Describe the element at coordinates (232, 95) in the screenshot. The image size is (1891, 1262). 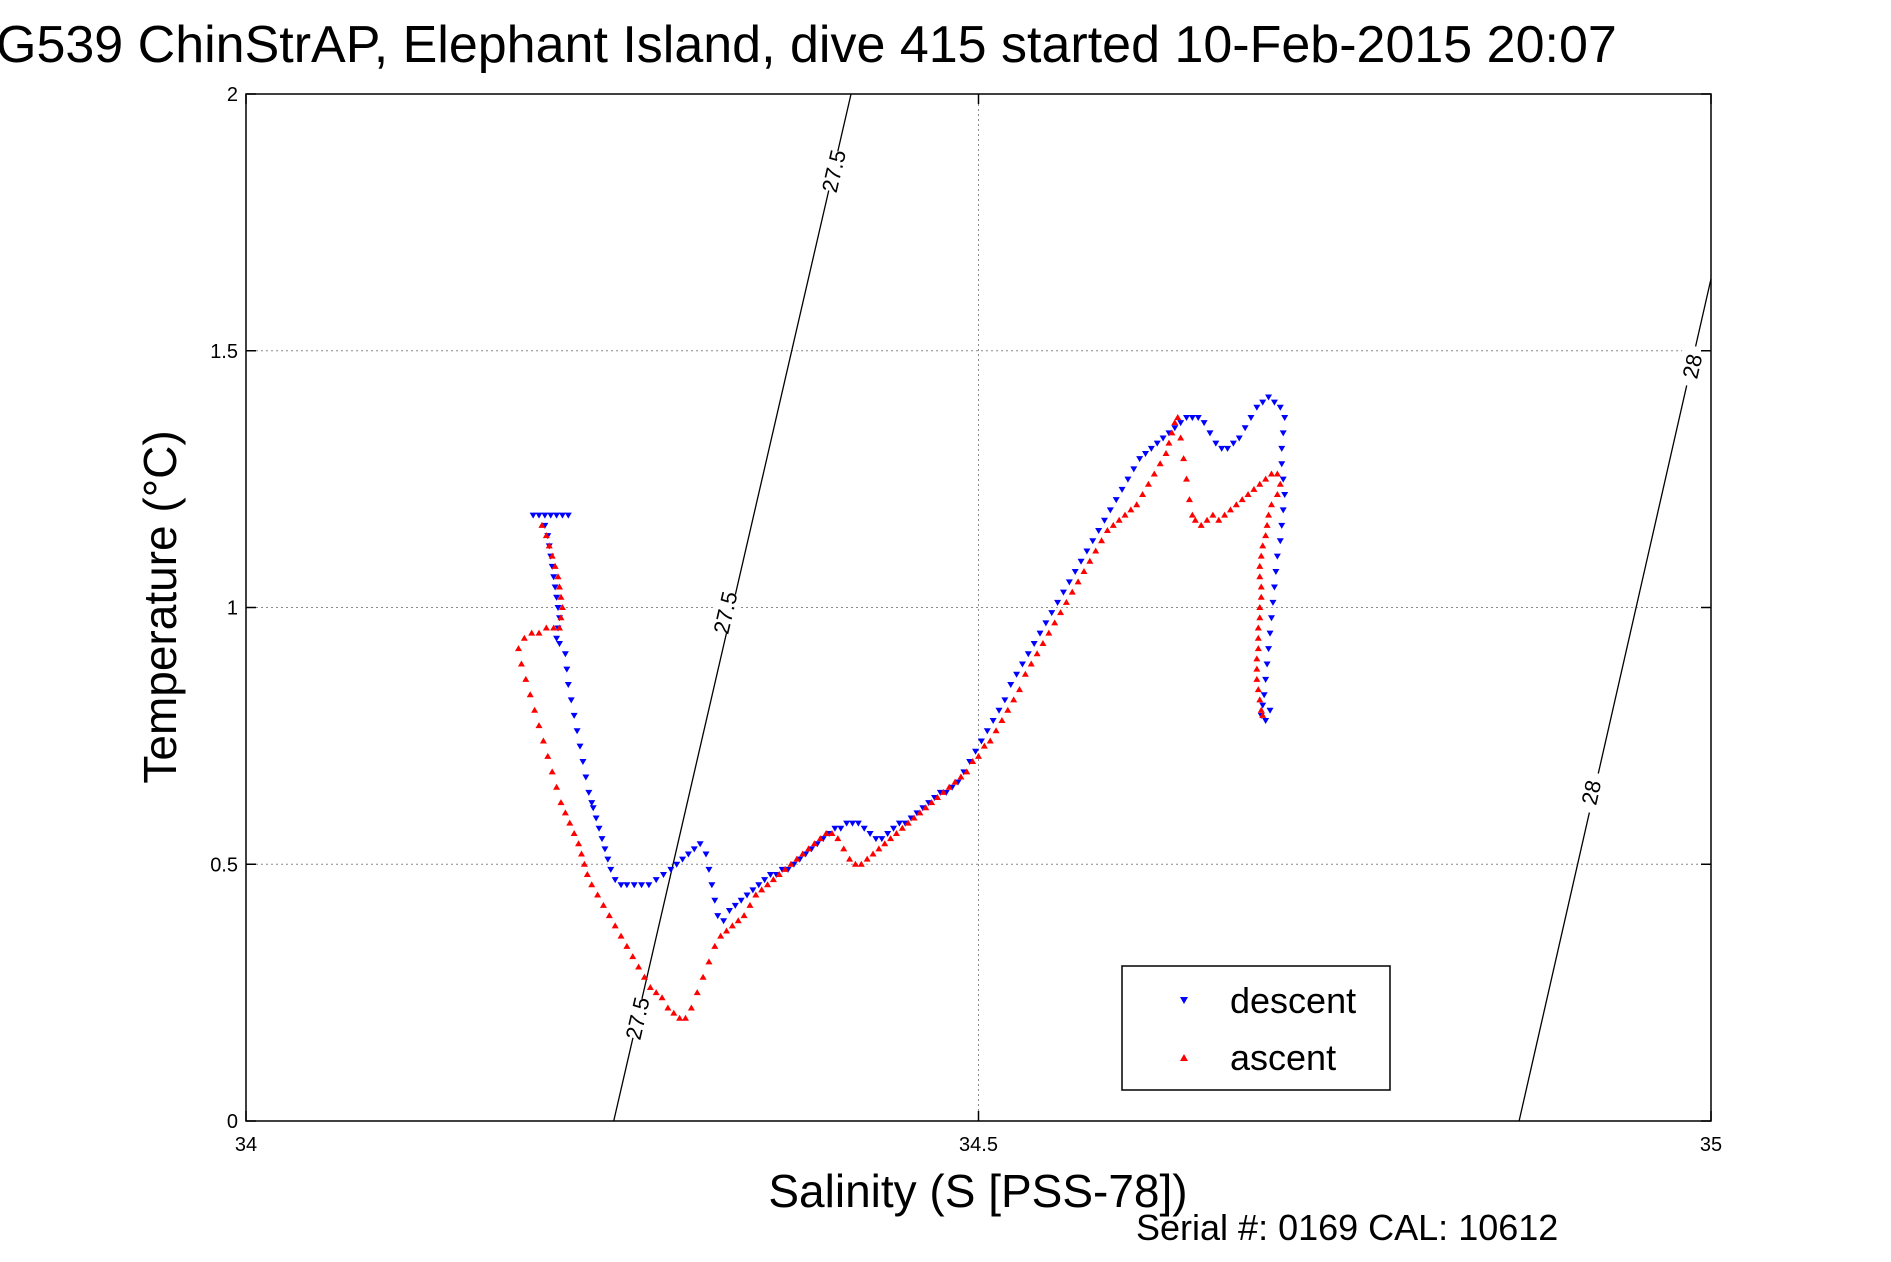
I see `y-tick-label: 2` at that location.